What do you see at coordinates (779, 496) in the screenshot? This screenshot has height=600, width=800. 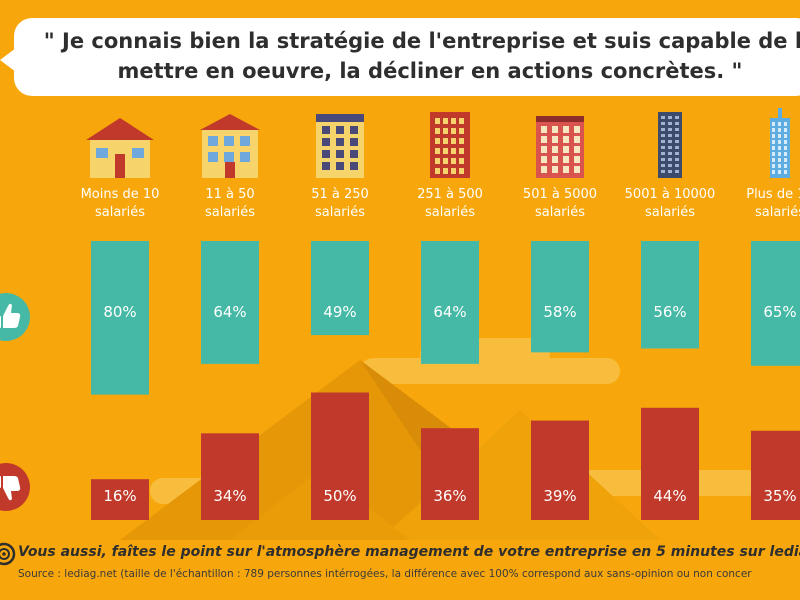 I see `value-label-negative: 35%` at bounding box center [779, 496].